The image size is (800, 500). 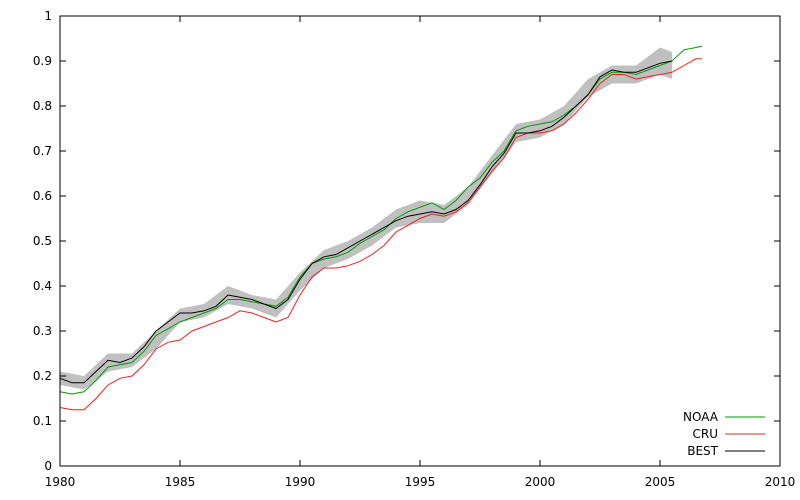 What do you see at coordinates (42, 286) in the screenshot?
I see `y-tick-label: 0.4` at bounding box center [42, 286].